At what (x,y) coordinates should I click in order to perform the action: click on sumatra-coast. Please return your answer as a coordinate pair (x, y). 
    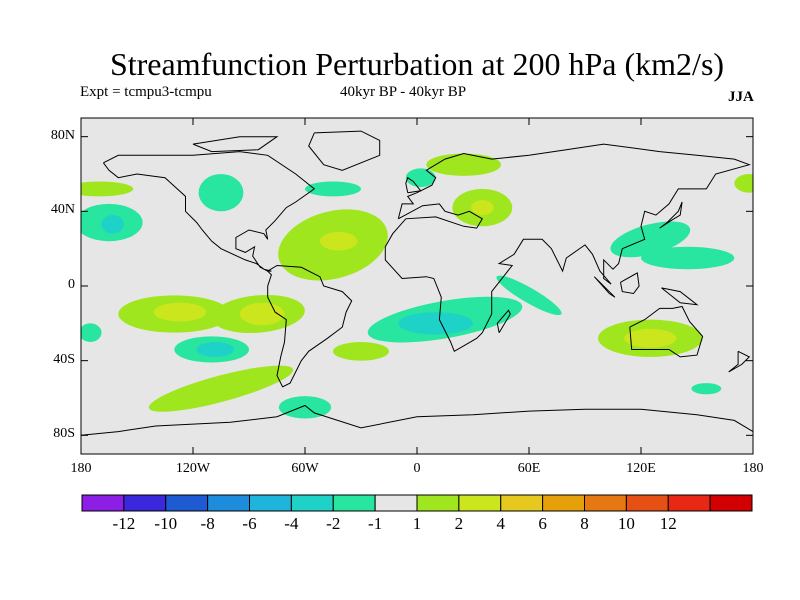
    Looking at the image, I should click on (604, 287).